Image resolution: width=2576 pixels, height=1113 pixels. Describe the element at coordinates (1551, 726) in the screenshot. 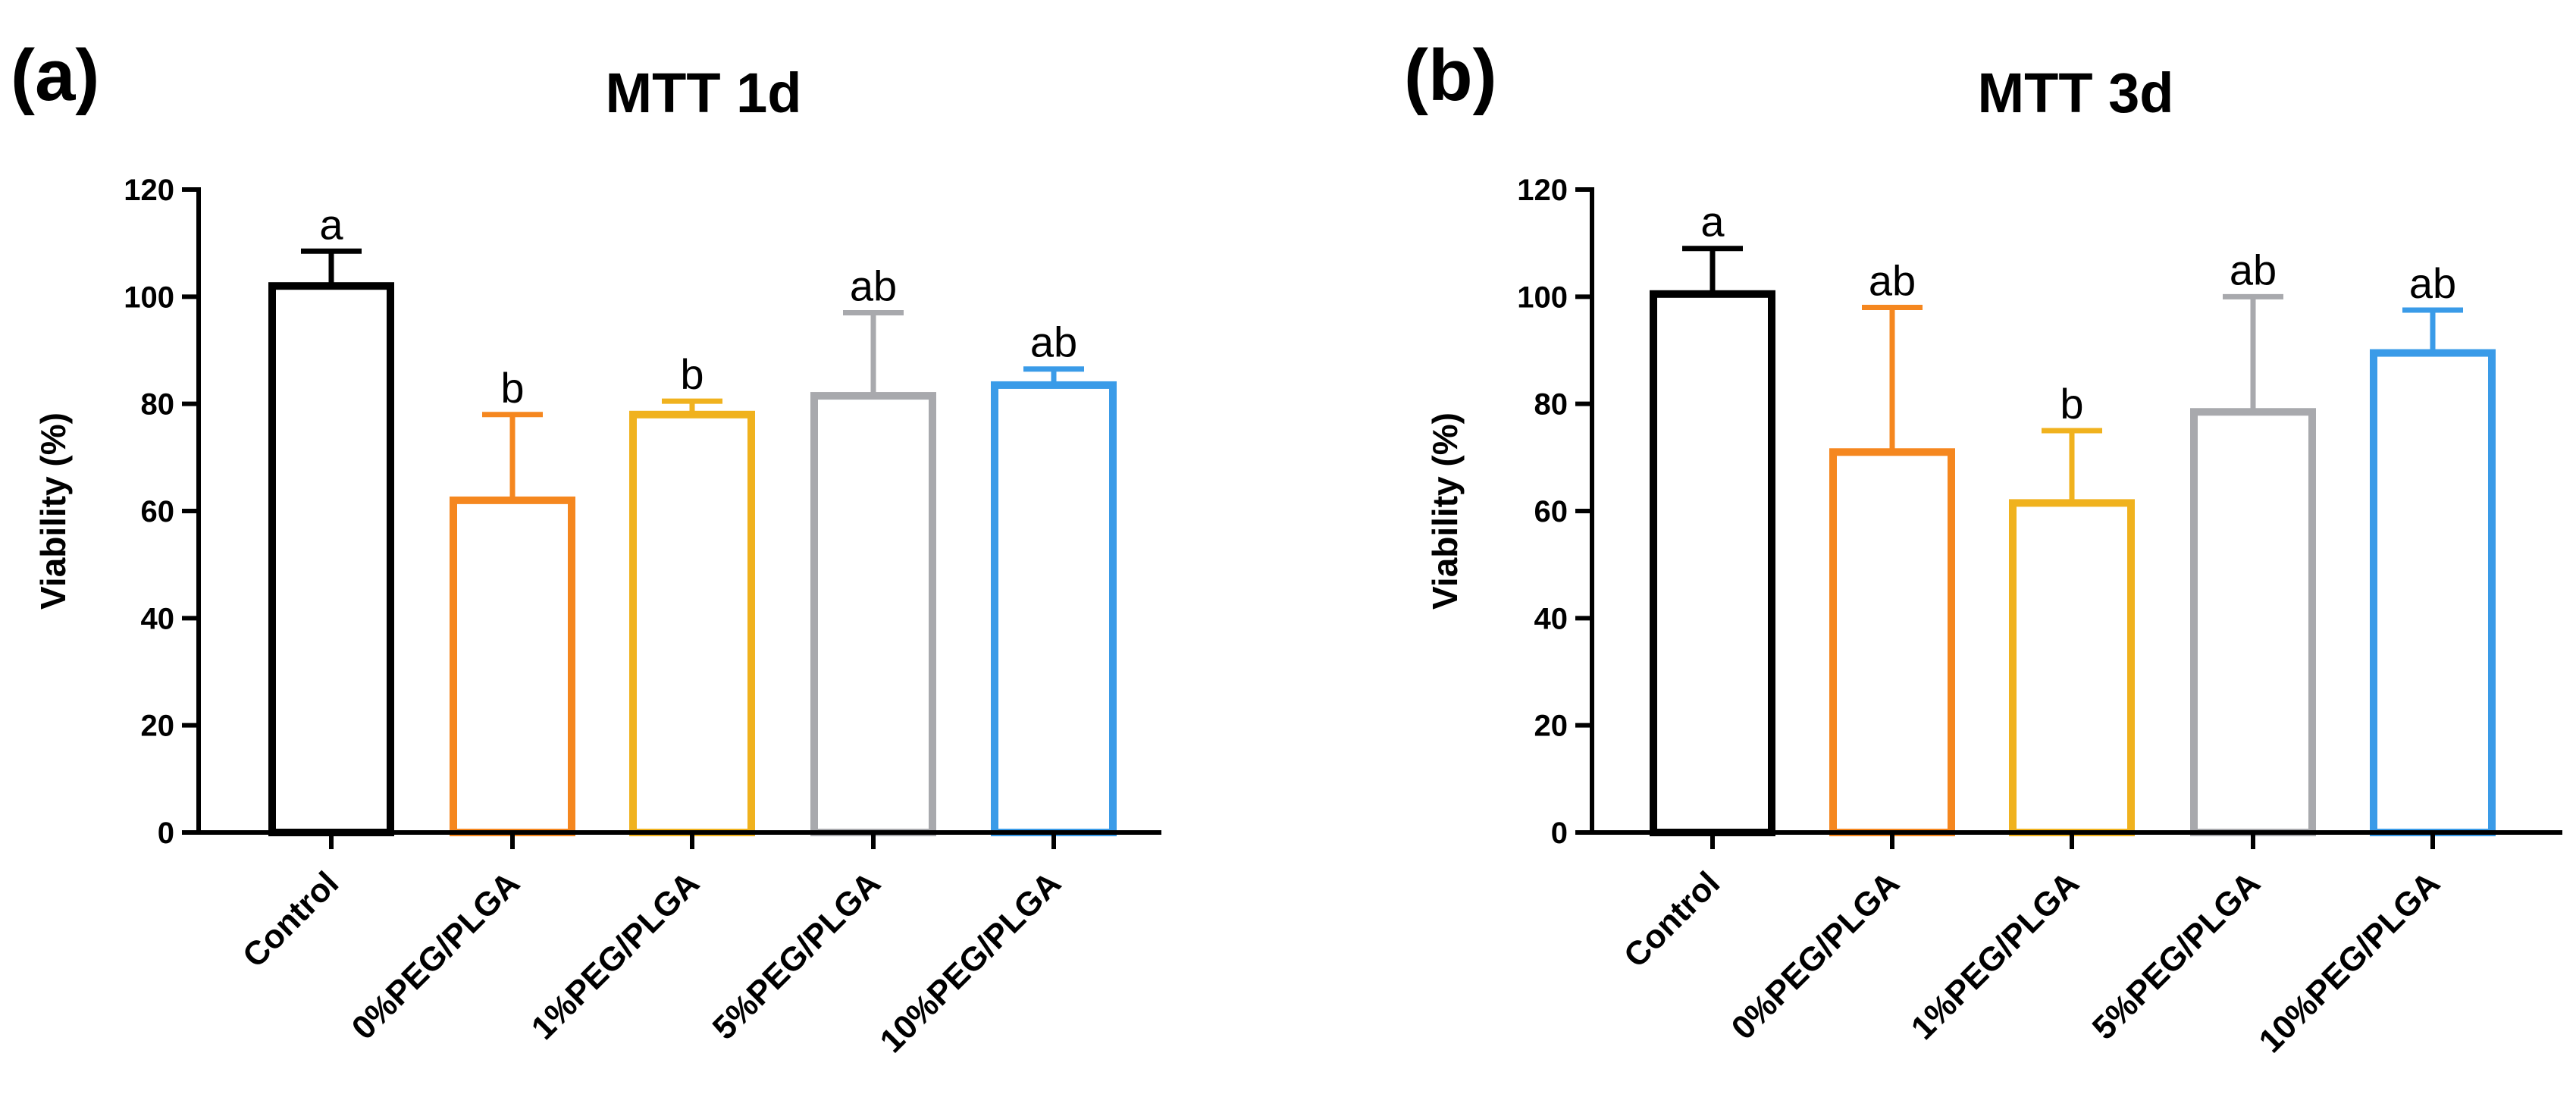

I see `y-tick-label-b-1: 20` at that location.